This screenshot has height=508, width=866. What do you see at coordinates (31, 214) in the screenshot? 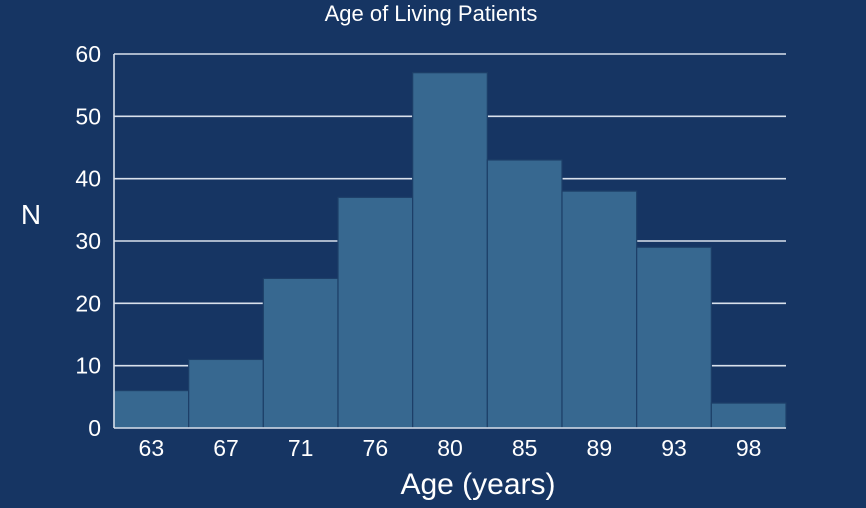
I see `y-axis-label: N` at bounding box center [31, 214].